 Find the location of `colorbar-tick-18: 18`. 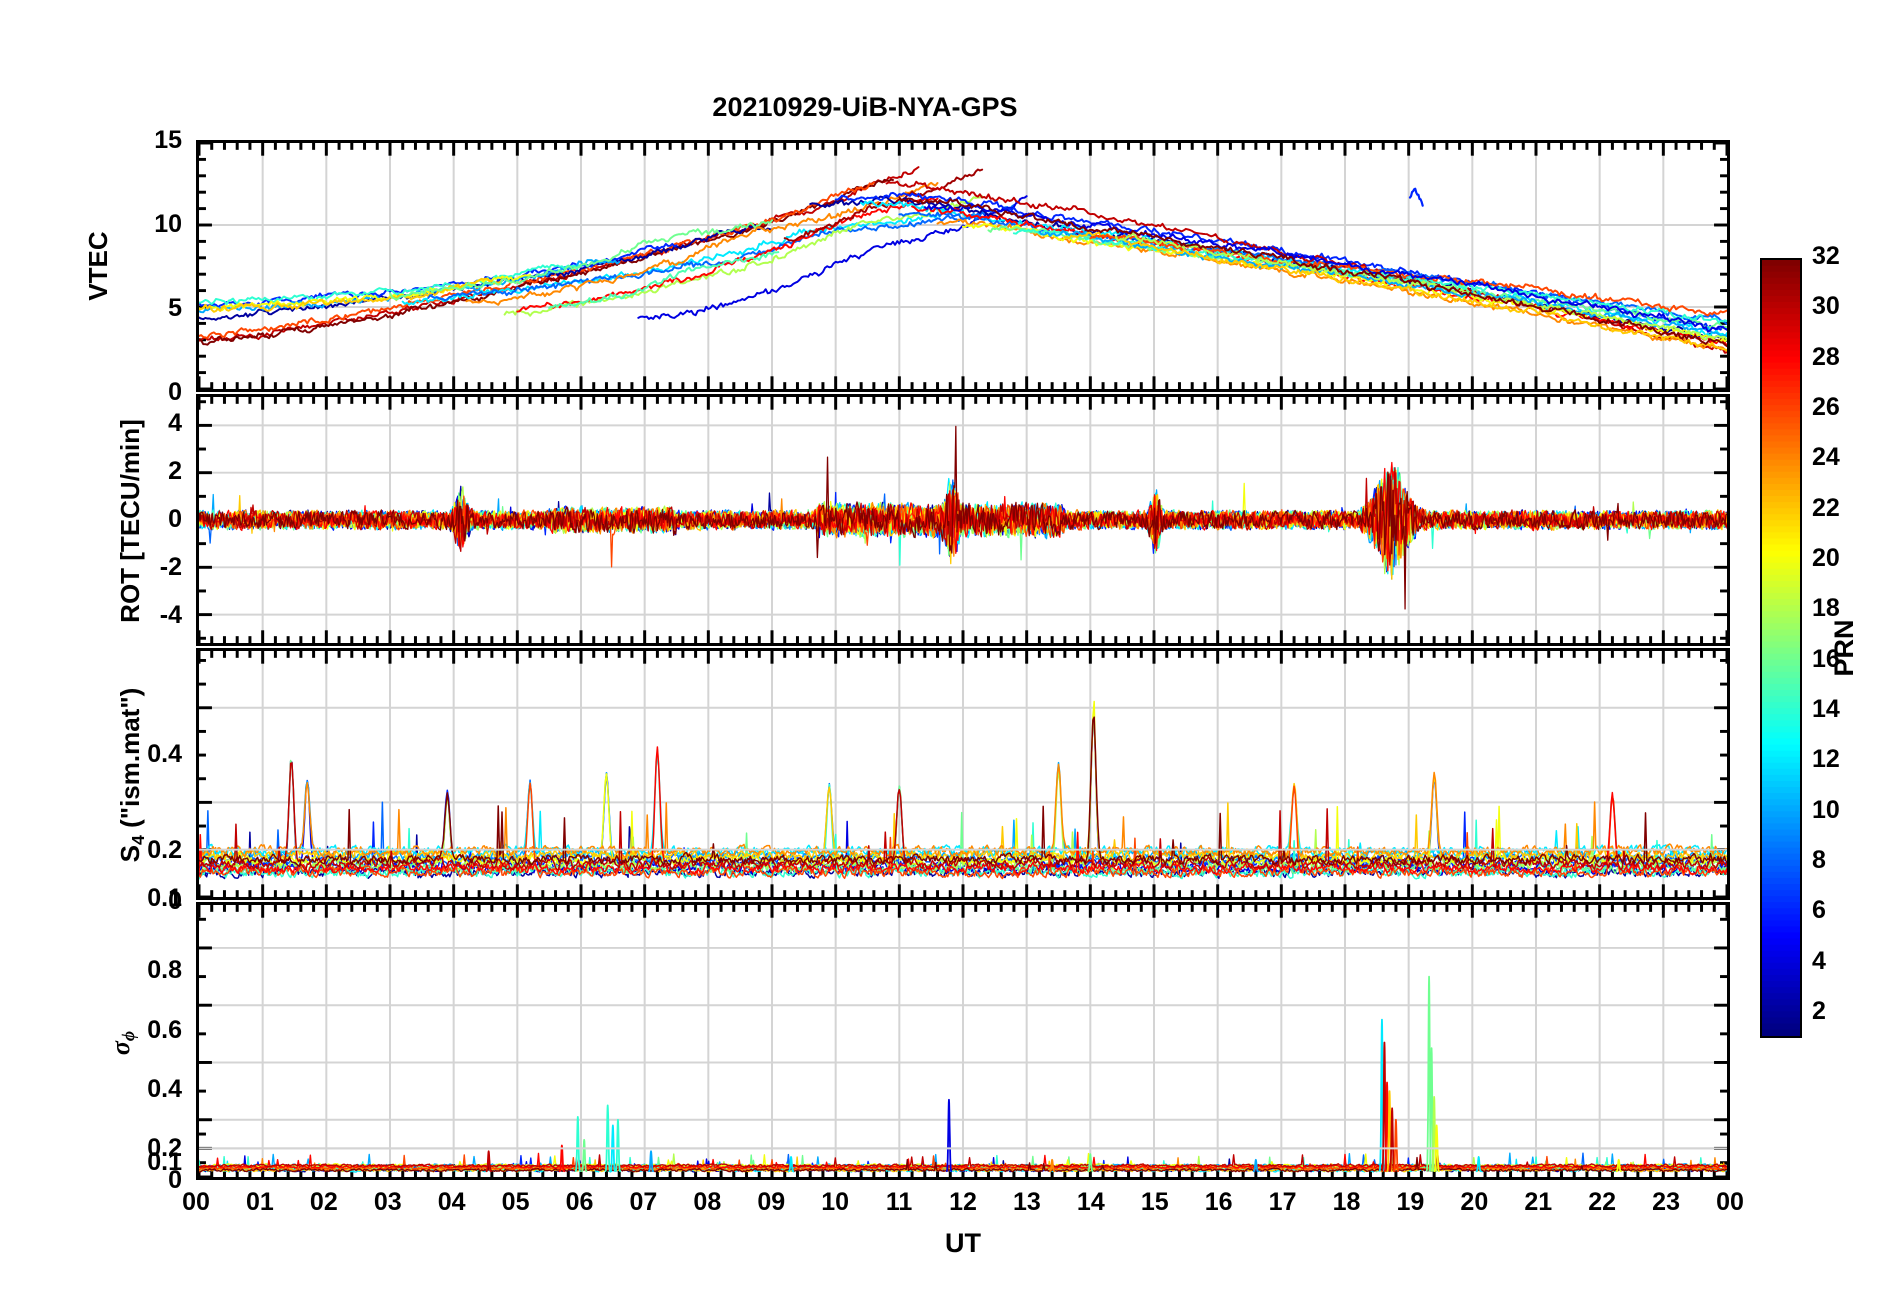

colorbar-tick-18: 18 is located at coordinates (1826, 608).